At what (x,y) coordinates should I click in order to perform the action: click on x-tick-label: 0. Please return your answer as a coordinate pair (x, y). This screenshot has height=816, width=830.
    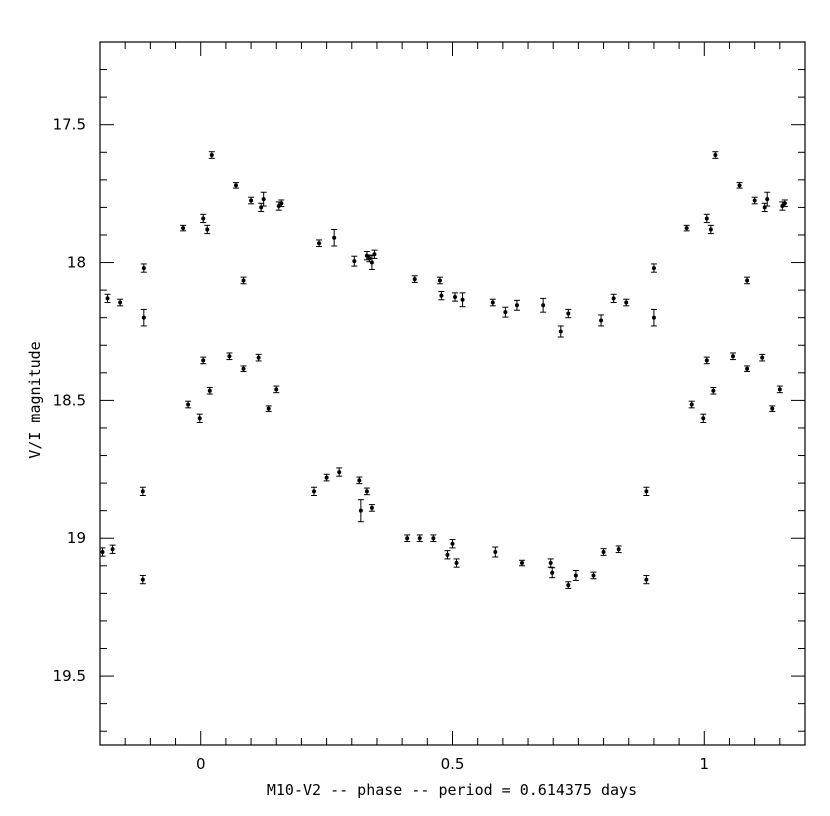
    Looking at the image, I should click on (201, 764).